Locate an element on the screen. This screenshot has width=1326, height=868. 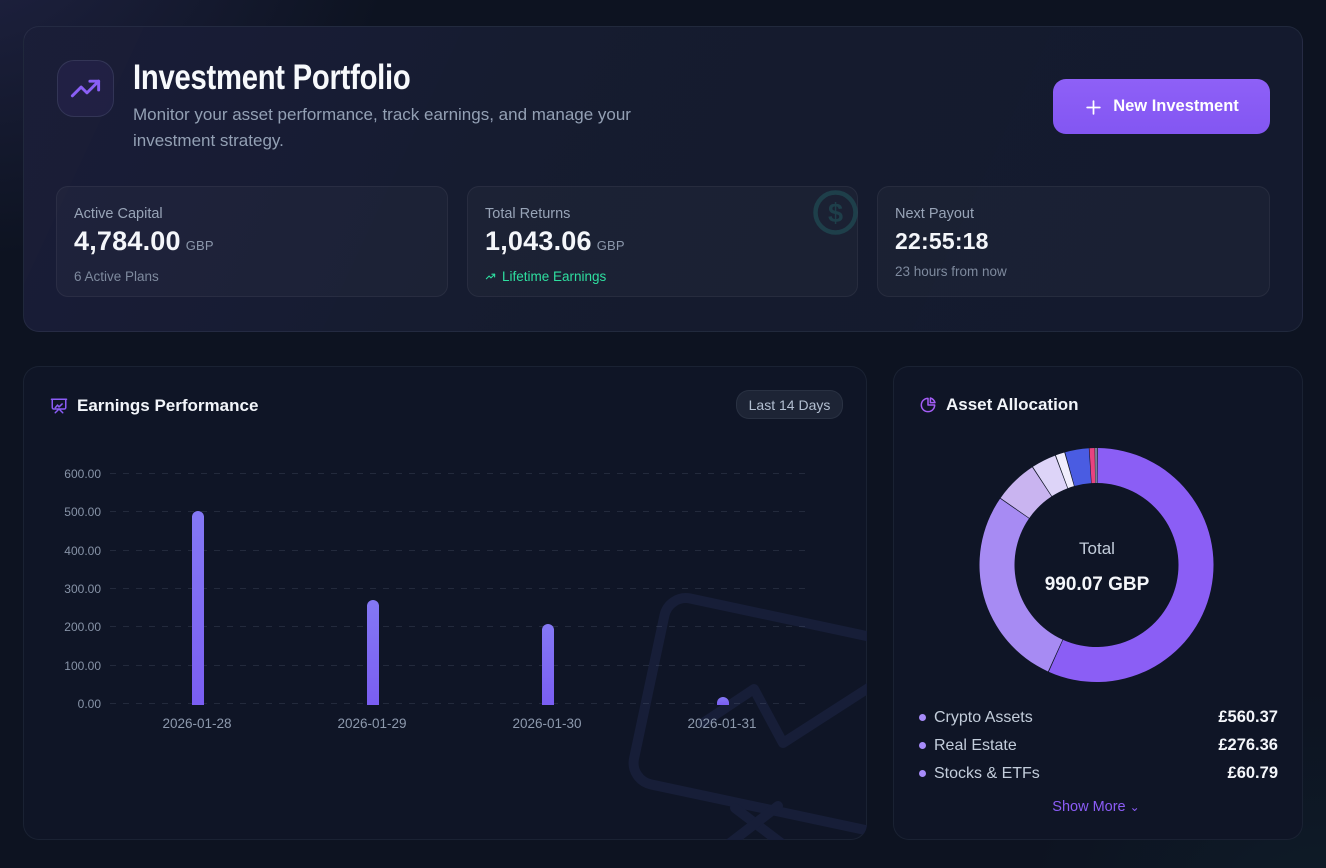
svg-text: Total is located at coordinates (1097, 548).